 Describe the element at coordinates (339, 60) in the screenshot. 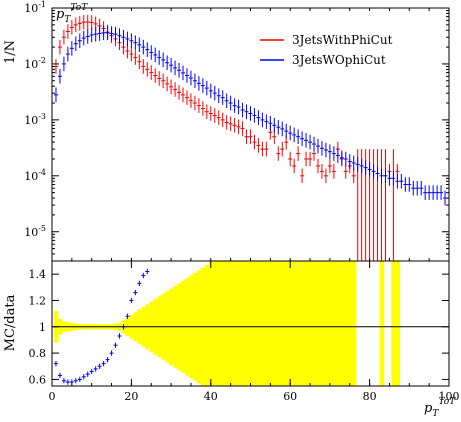

I see `legend-label-3jetswophicut: 3JetsWOphiCut` at that location.